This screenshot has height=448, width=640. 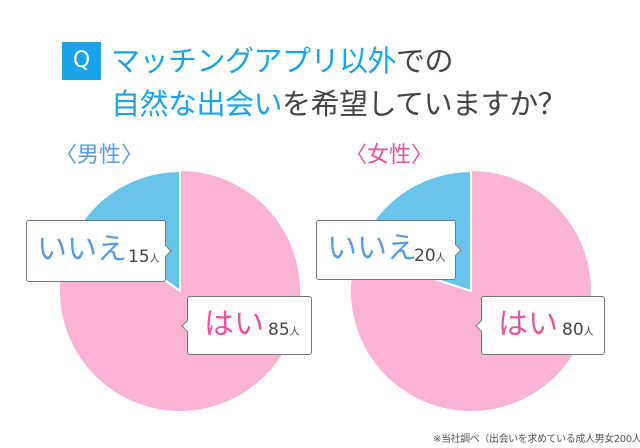 I want to click on male-yes-callout: はい 85人, so click(x=246, y=325).